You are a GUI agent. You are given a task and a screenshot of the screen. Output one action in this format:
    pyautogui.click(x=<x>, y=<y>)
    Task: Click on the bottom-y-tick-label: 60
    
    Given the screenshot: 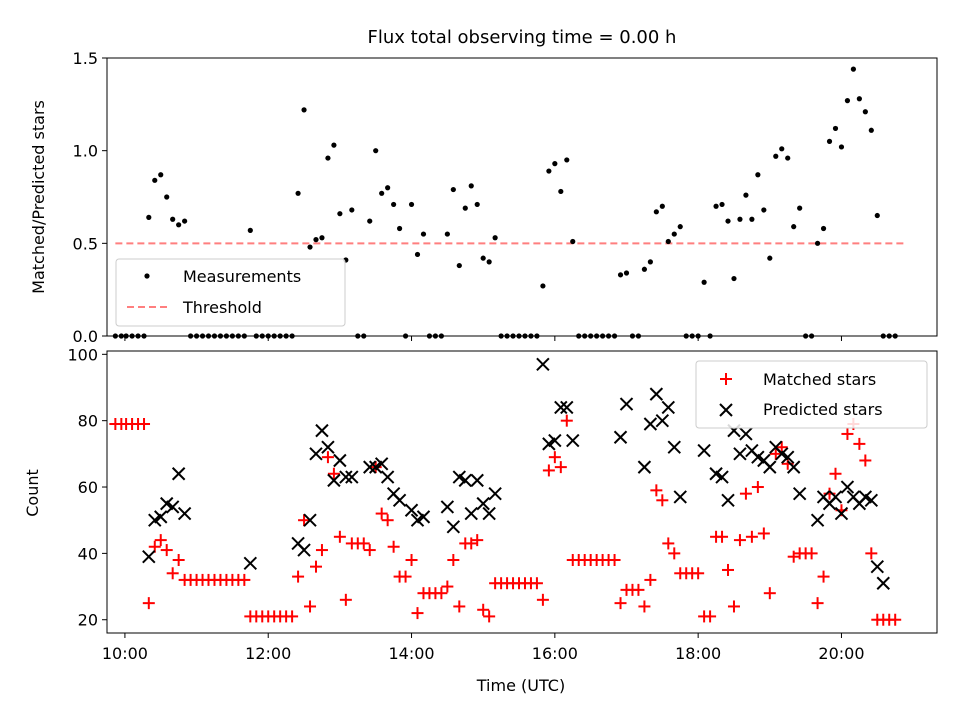 What is the action you would take?
    pyautogui.click(x=88, y=487)
    